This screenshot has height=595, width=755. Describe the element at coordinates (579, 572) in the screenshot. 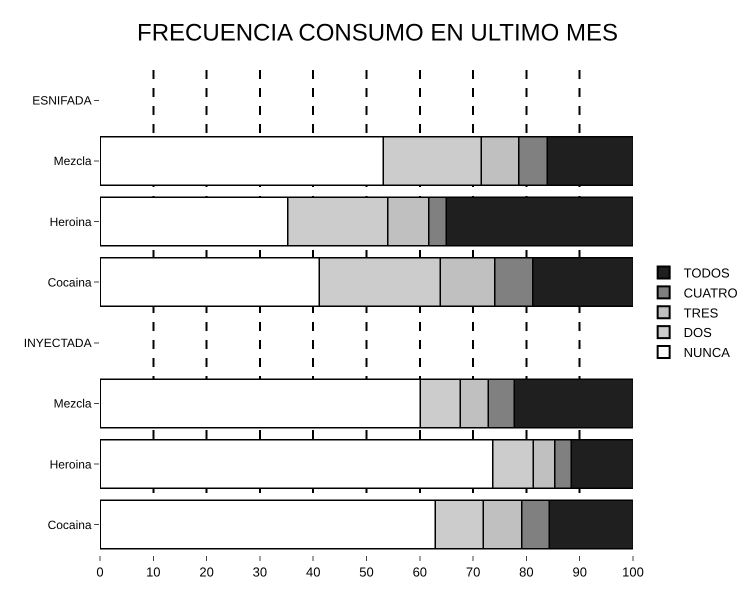

I see `x-tick-label: 90` at that location.